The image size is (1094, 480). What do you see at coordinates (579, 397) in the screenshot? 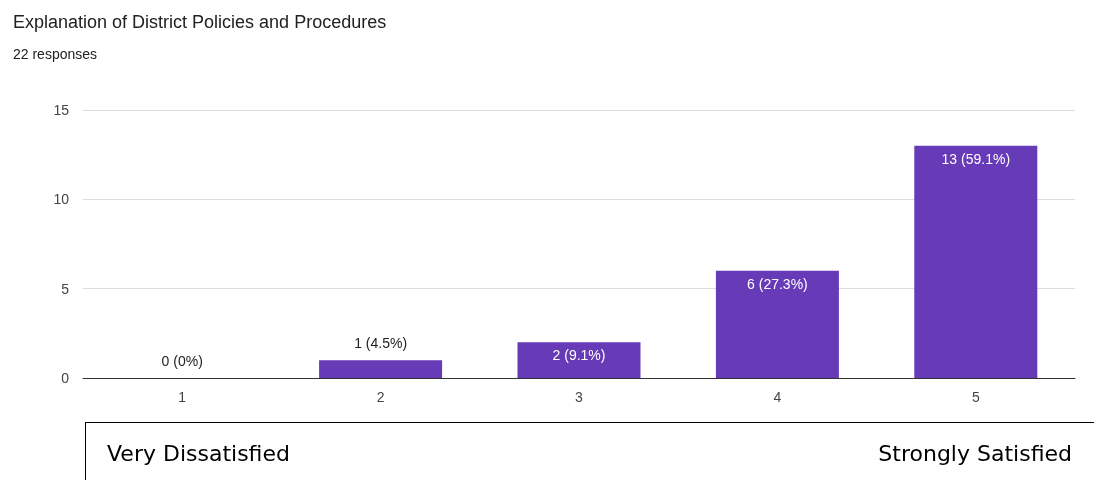
I see `x-tick-label: 3` at bounding box center [579, 397].